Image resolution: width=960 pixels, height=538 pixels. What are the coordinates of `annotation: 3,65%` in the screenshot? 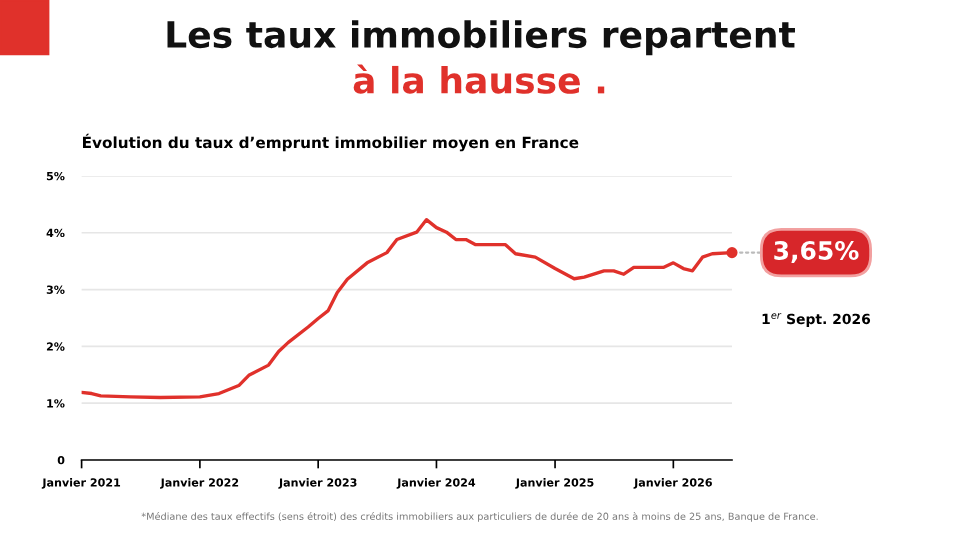 It's located at (816, 252).